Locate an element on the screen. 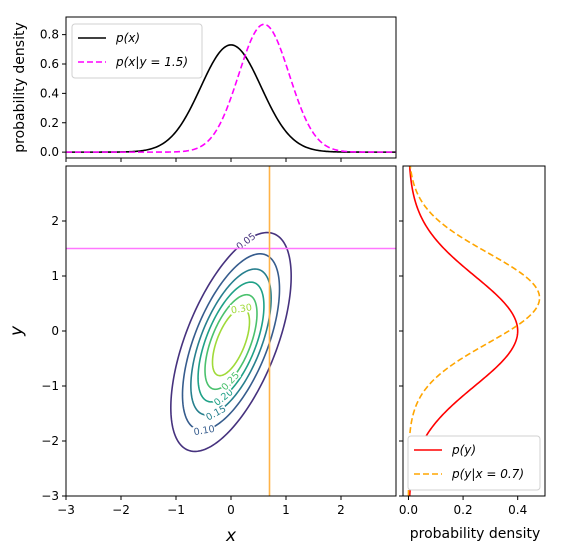 The height and width of the screenshot is (555, 561). main-x-tick-label: 0 is located at coordinates (231, 510).